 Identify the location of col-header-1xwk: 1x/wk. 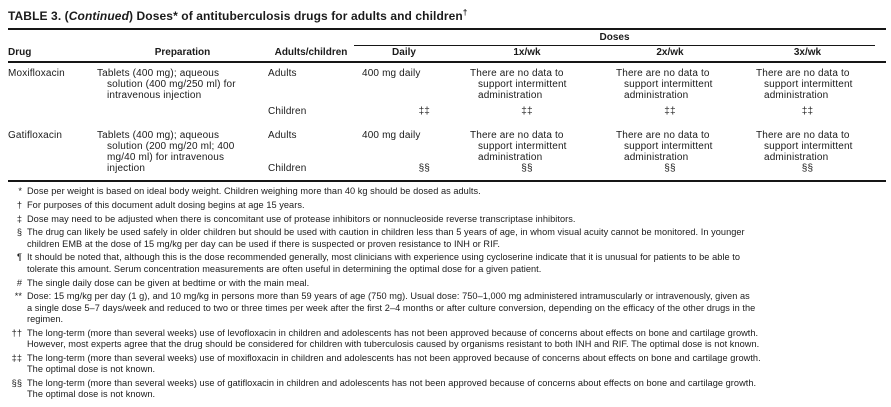
(527, 52).